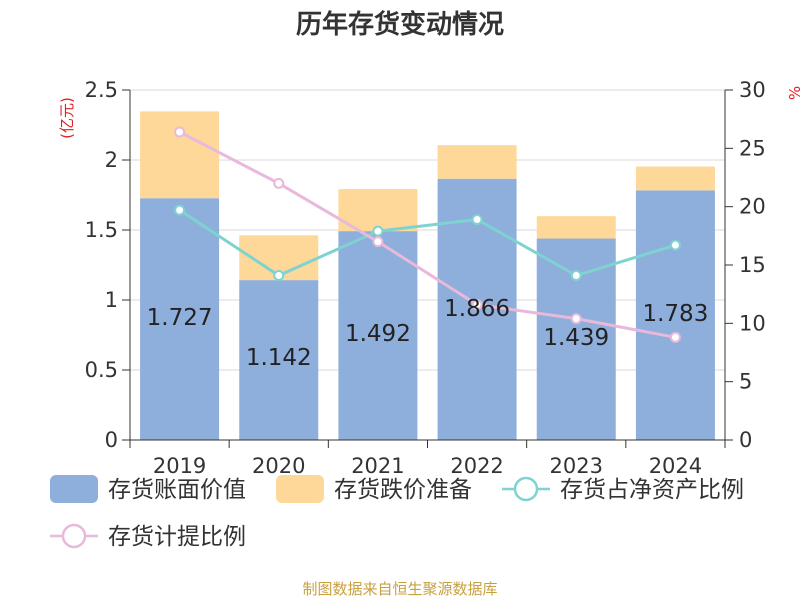 The width and height of the screenshot is (800, 600). What do you see at coordinates (278, 466) in the screenshot?
I see `x-tick-label: 2020` at bounding box center [278, 466].